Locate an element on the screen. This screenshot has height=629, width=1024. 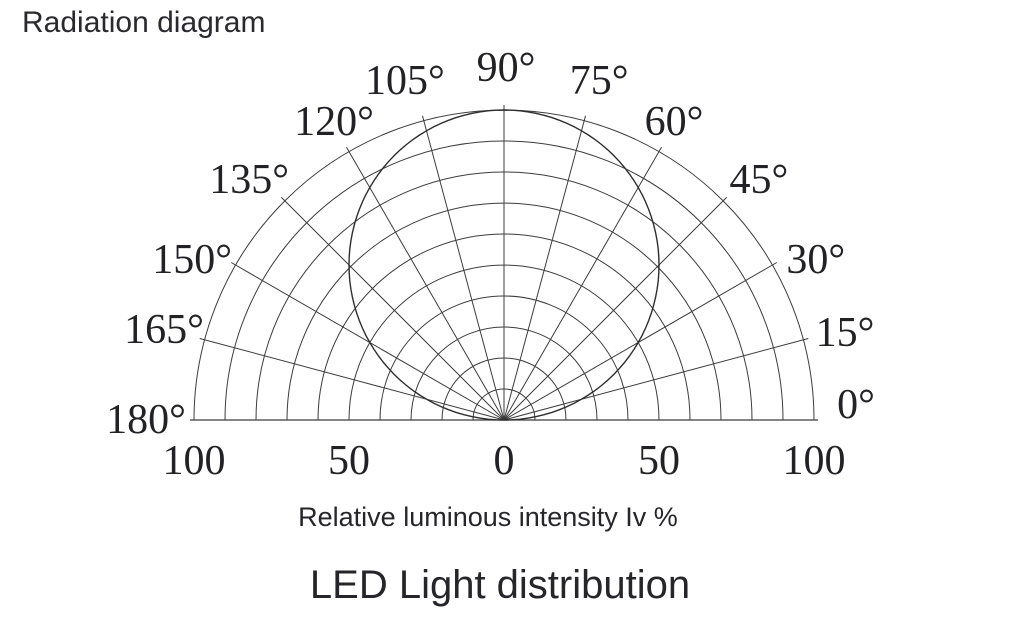
angle-tick-label: 75° is located at coordinates (599, 81).